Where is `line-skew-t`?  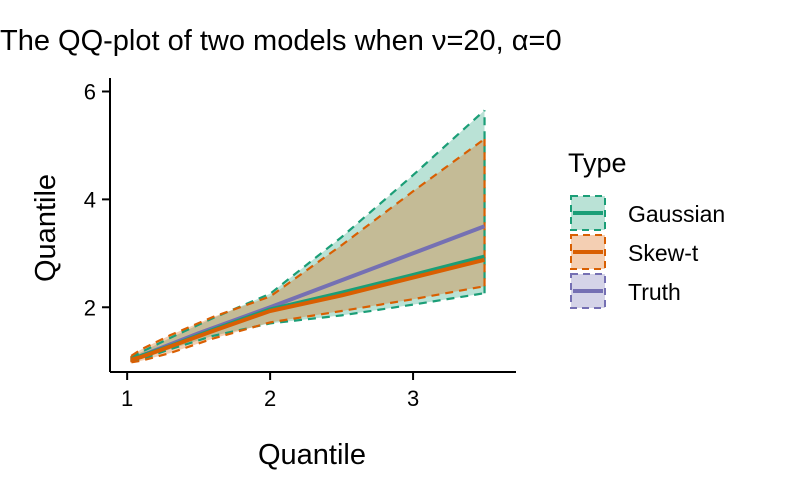 line-skew-t is located at coordinates (307, 309).